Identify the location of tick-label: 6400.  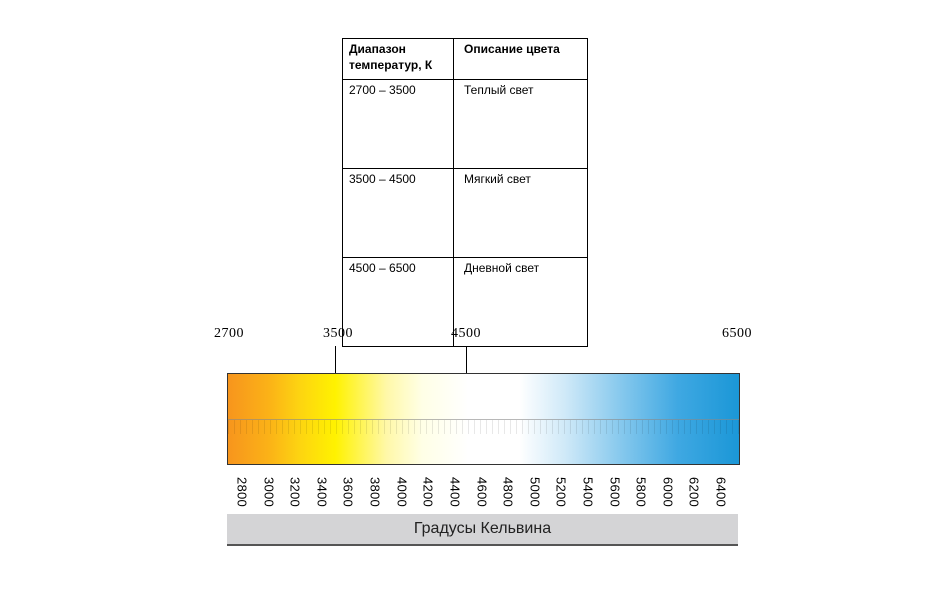
(721, 492).